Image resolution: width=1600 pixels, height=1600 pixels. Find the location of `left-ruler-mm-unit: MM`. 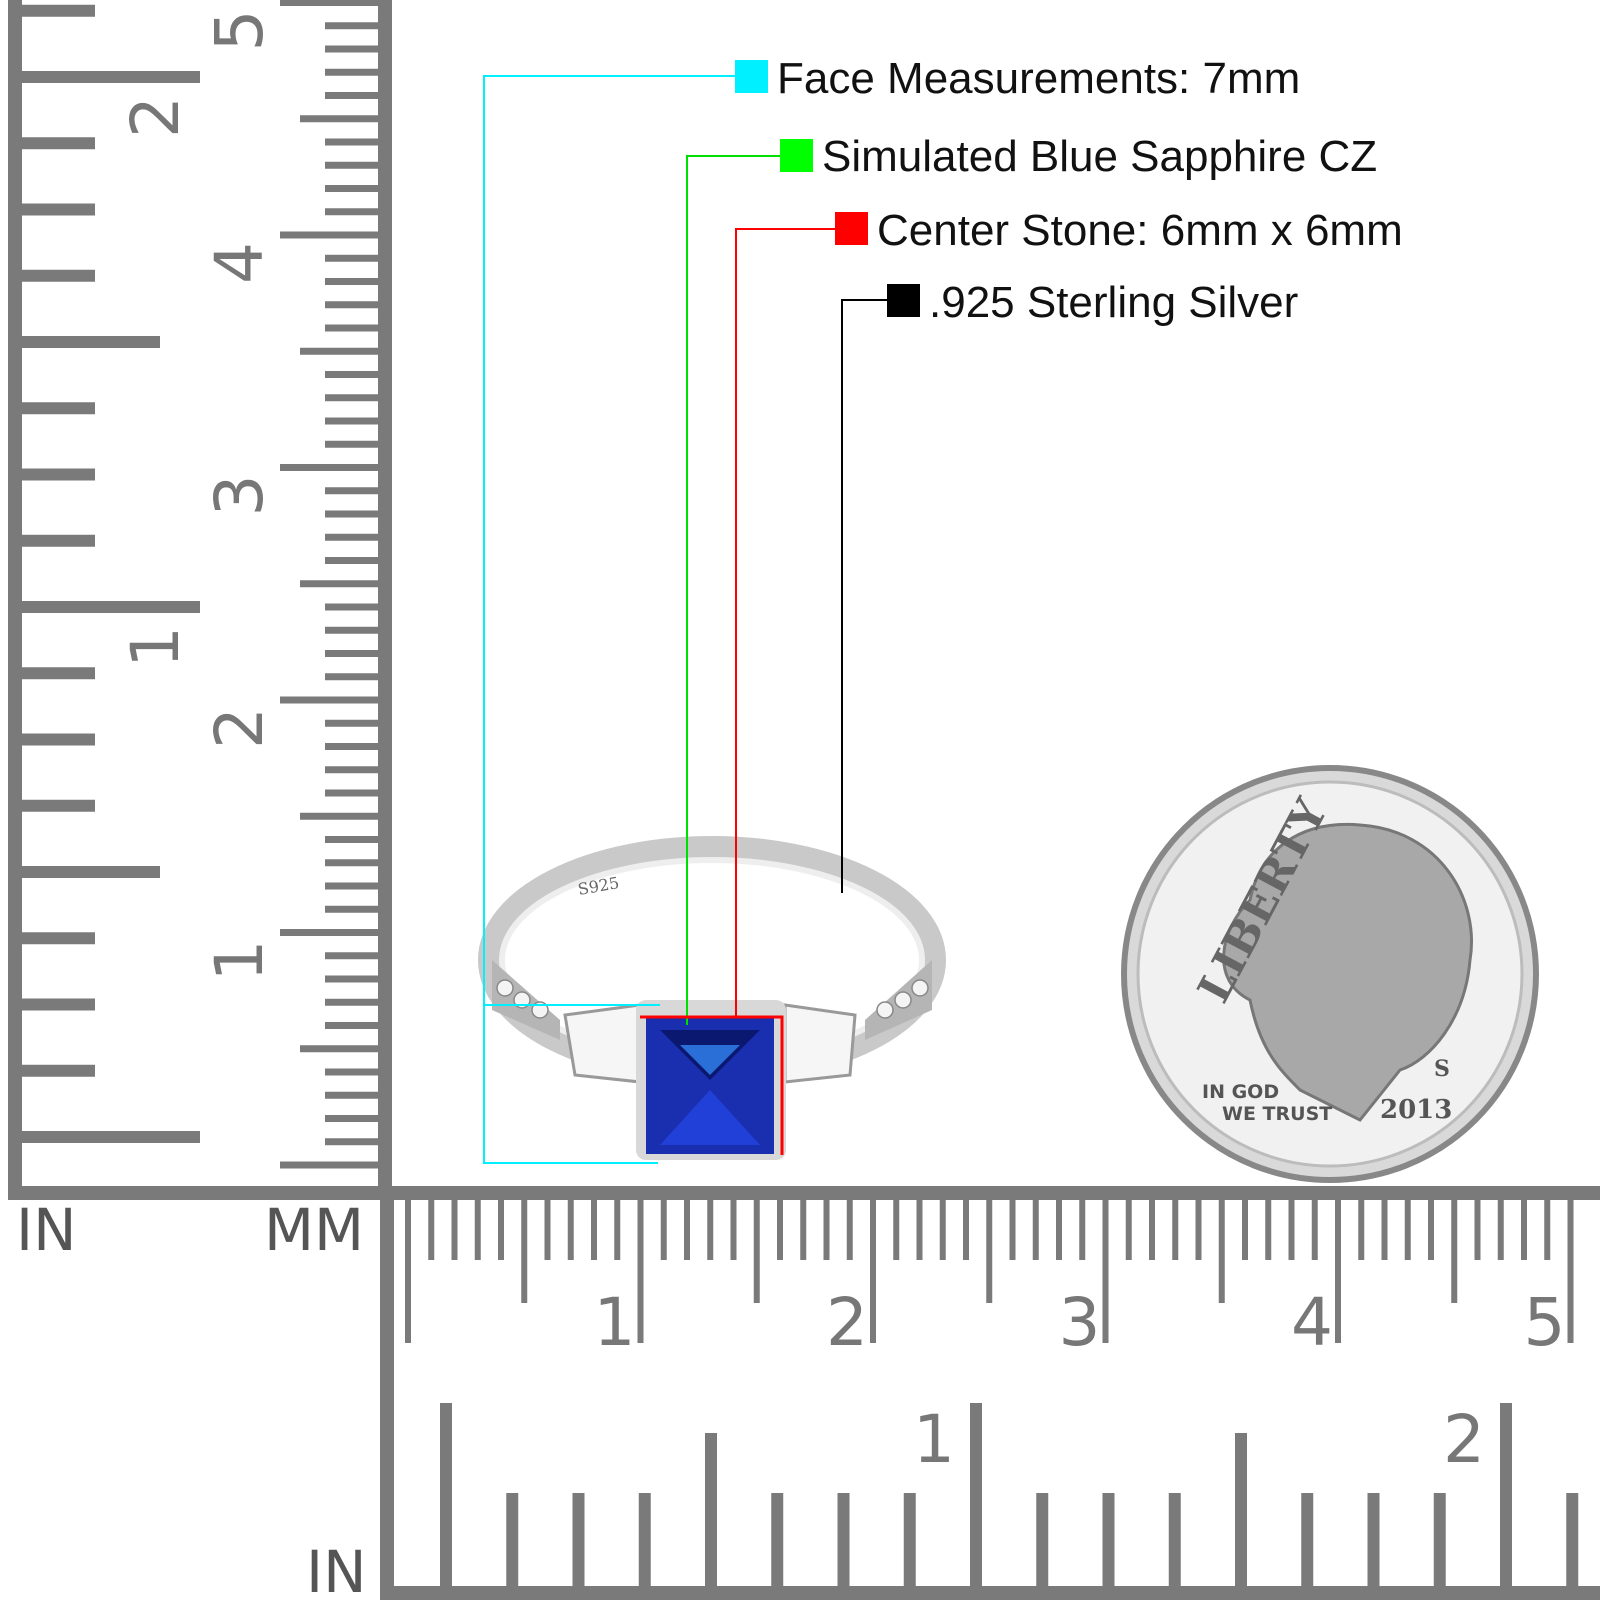

left-ruler-mm-unit: MM is located at coordinates (314, 1230).